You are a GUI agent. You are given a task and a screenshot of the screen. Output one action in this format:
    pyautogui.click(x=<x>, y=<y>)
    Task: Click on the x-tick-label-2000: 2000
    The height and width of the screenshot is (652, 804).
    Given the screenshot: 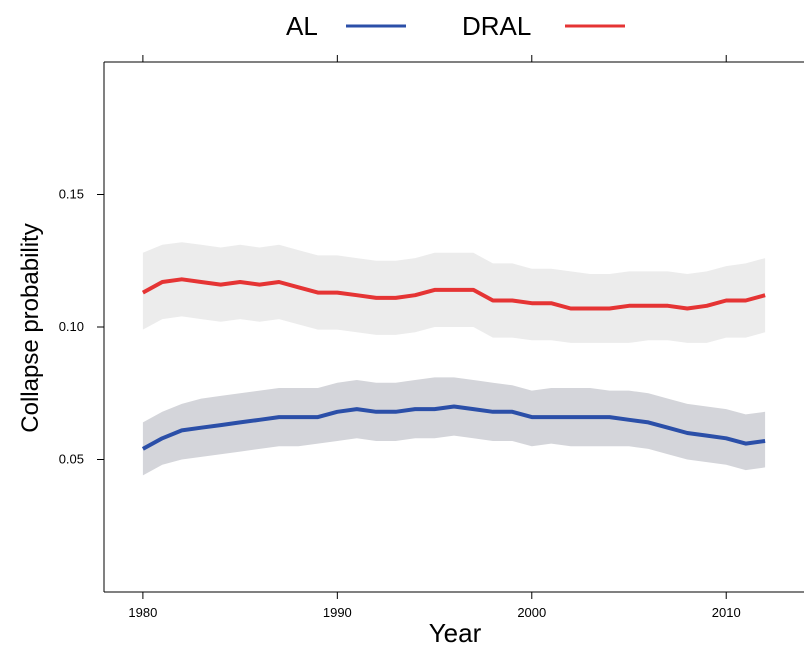 What is the action you would take?
    pyautogui.click(x=531, y=612)
    